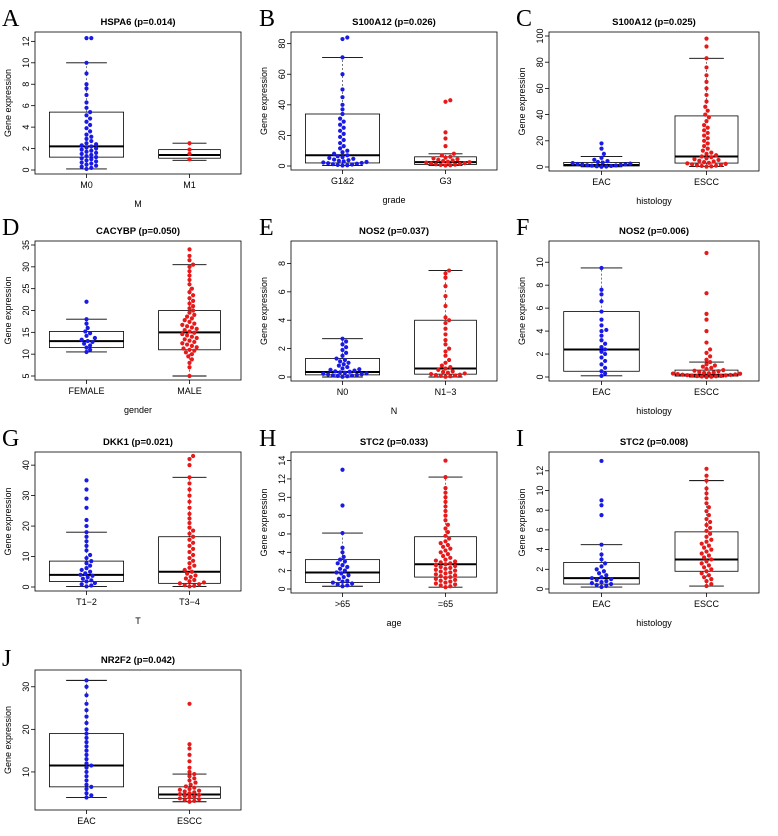 This screenshot has width=778, height=836. I want to click on x-tick-label: MALE, so click(189, 391).